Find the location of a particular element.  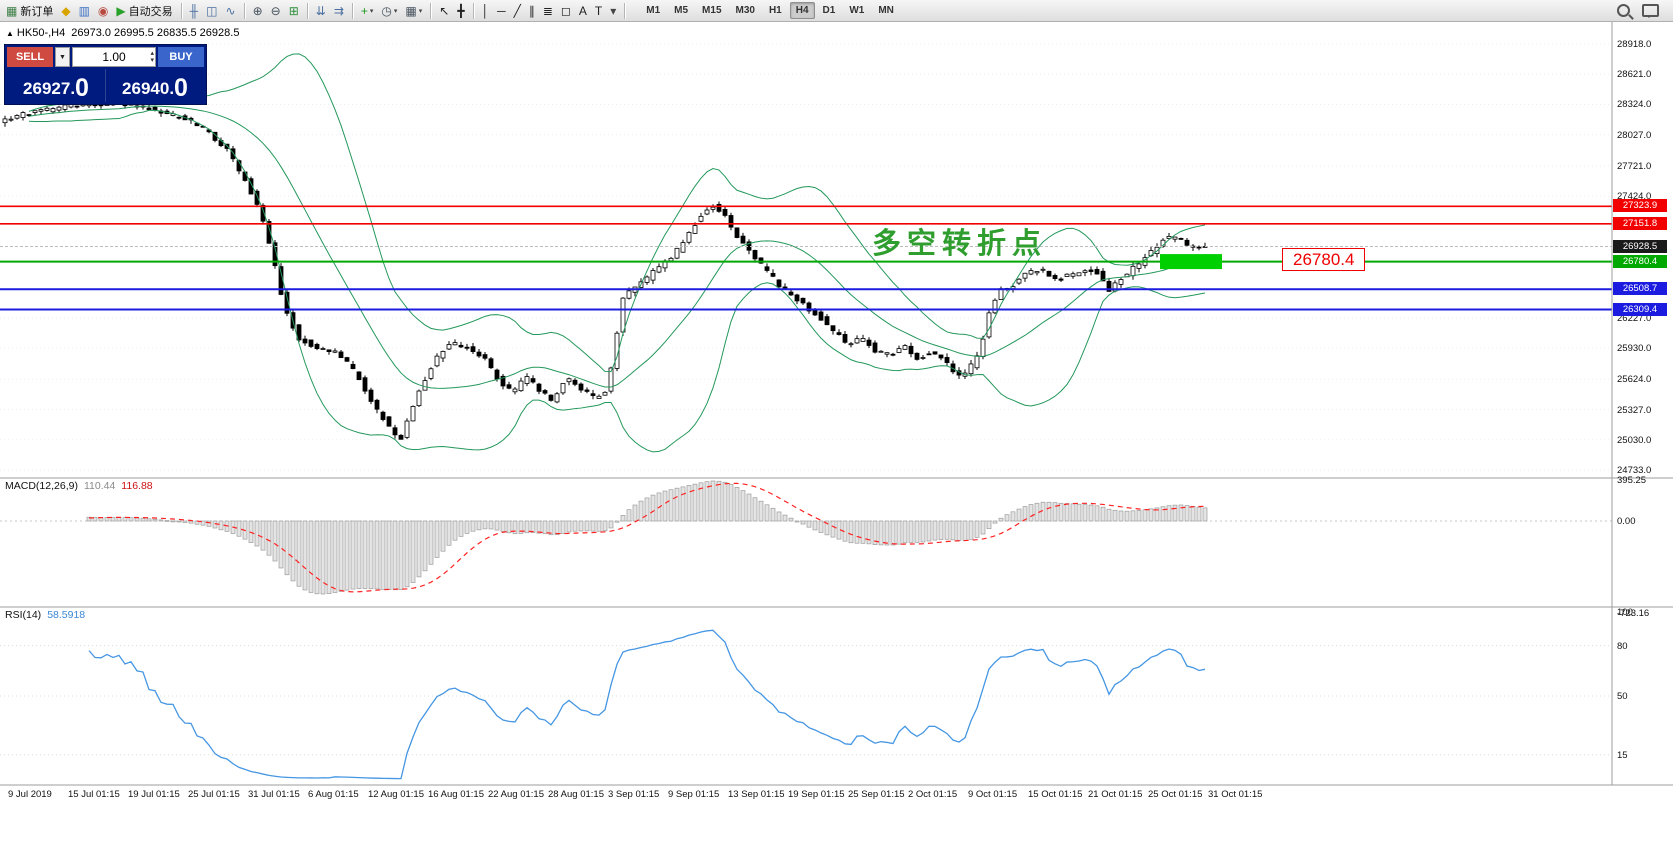

rsi-axis-tick: 15 is located at coordinates (1622, 755).